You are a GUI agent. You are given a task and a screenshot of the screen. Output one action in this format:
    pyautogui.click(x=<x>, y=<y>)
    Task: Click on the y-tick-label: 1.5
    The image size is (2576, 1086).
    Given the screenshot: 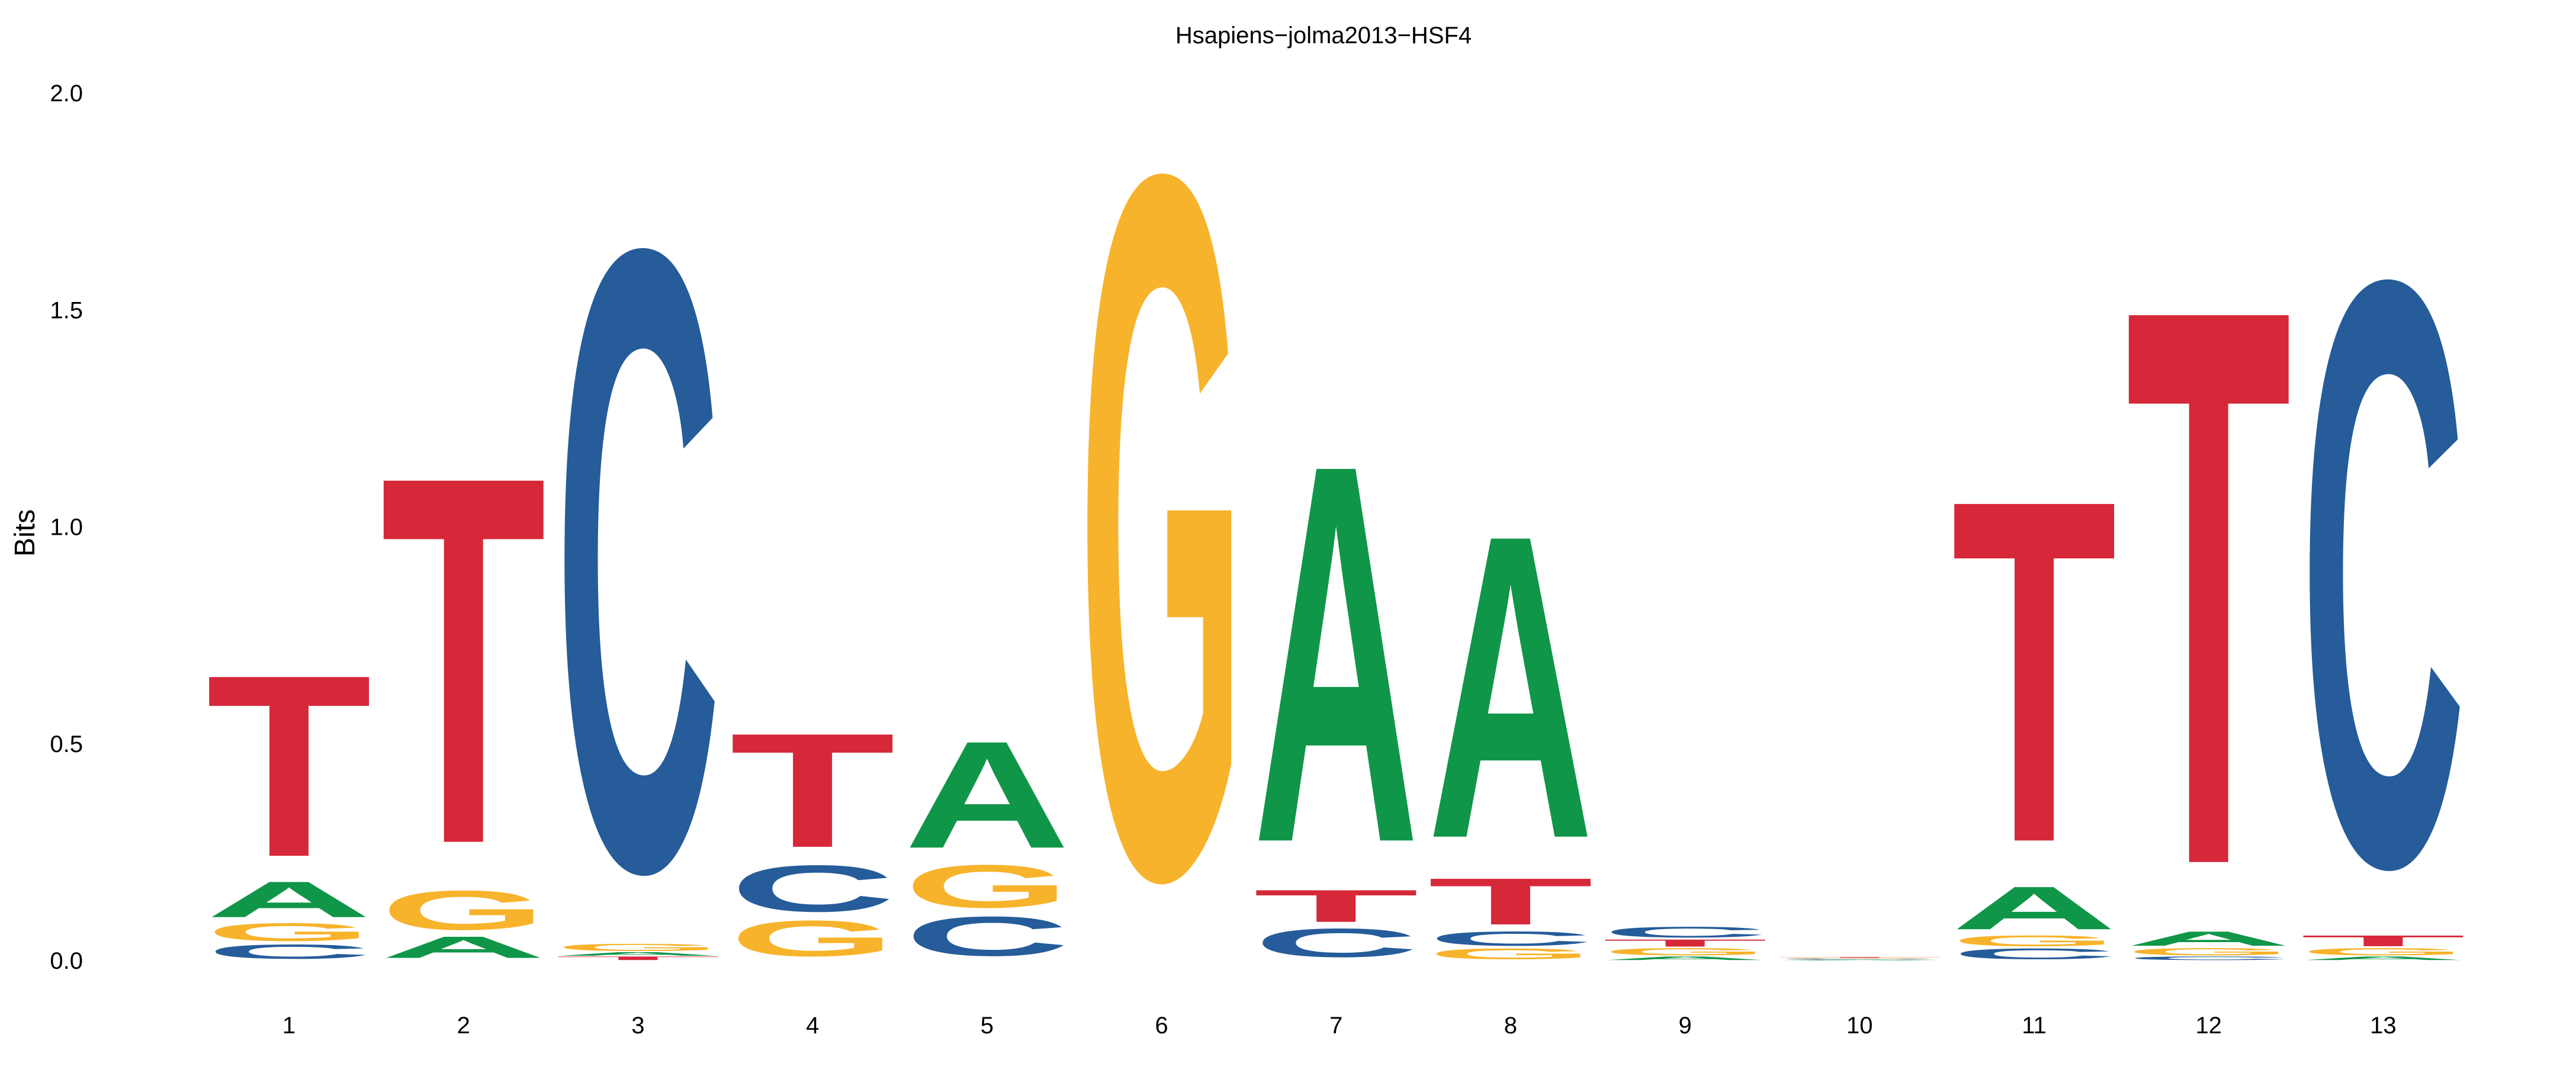 What is the action you would take?
    pyautogui.click(x=66, y=310)
    